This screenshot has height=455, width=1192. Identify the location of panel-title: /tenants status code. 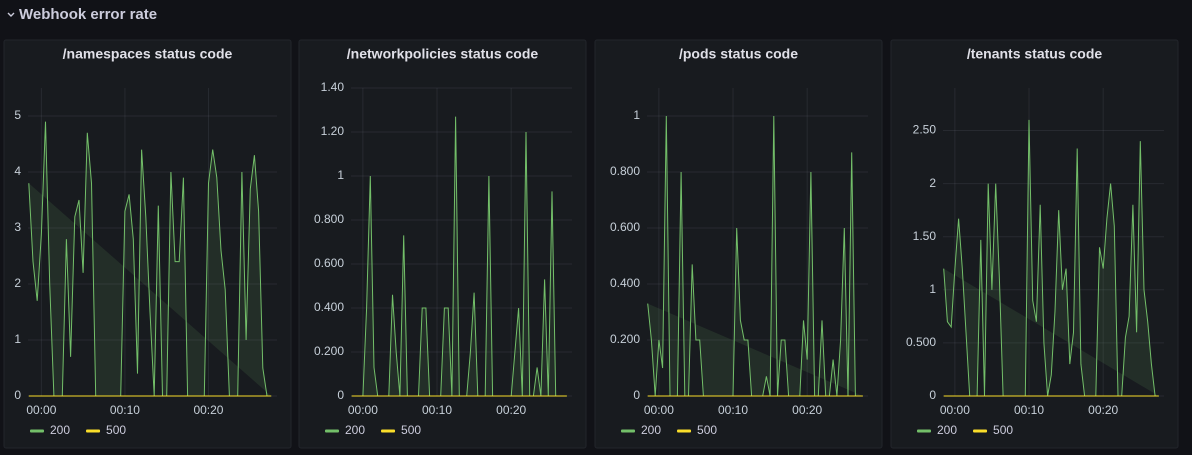
(1035, 54).